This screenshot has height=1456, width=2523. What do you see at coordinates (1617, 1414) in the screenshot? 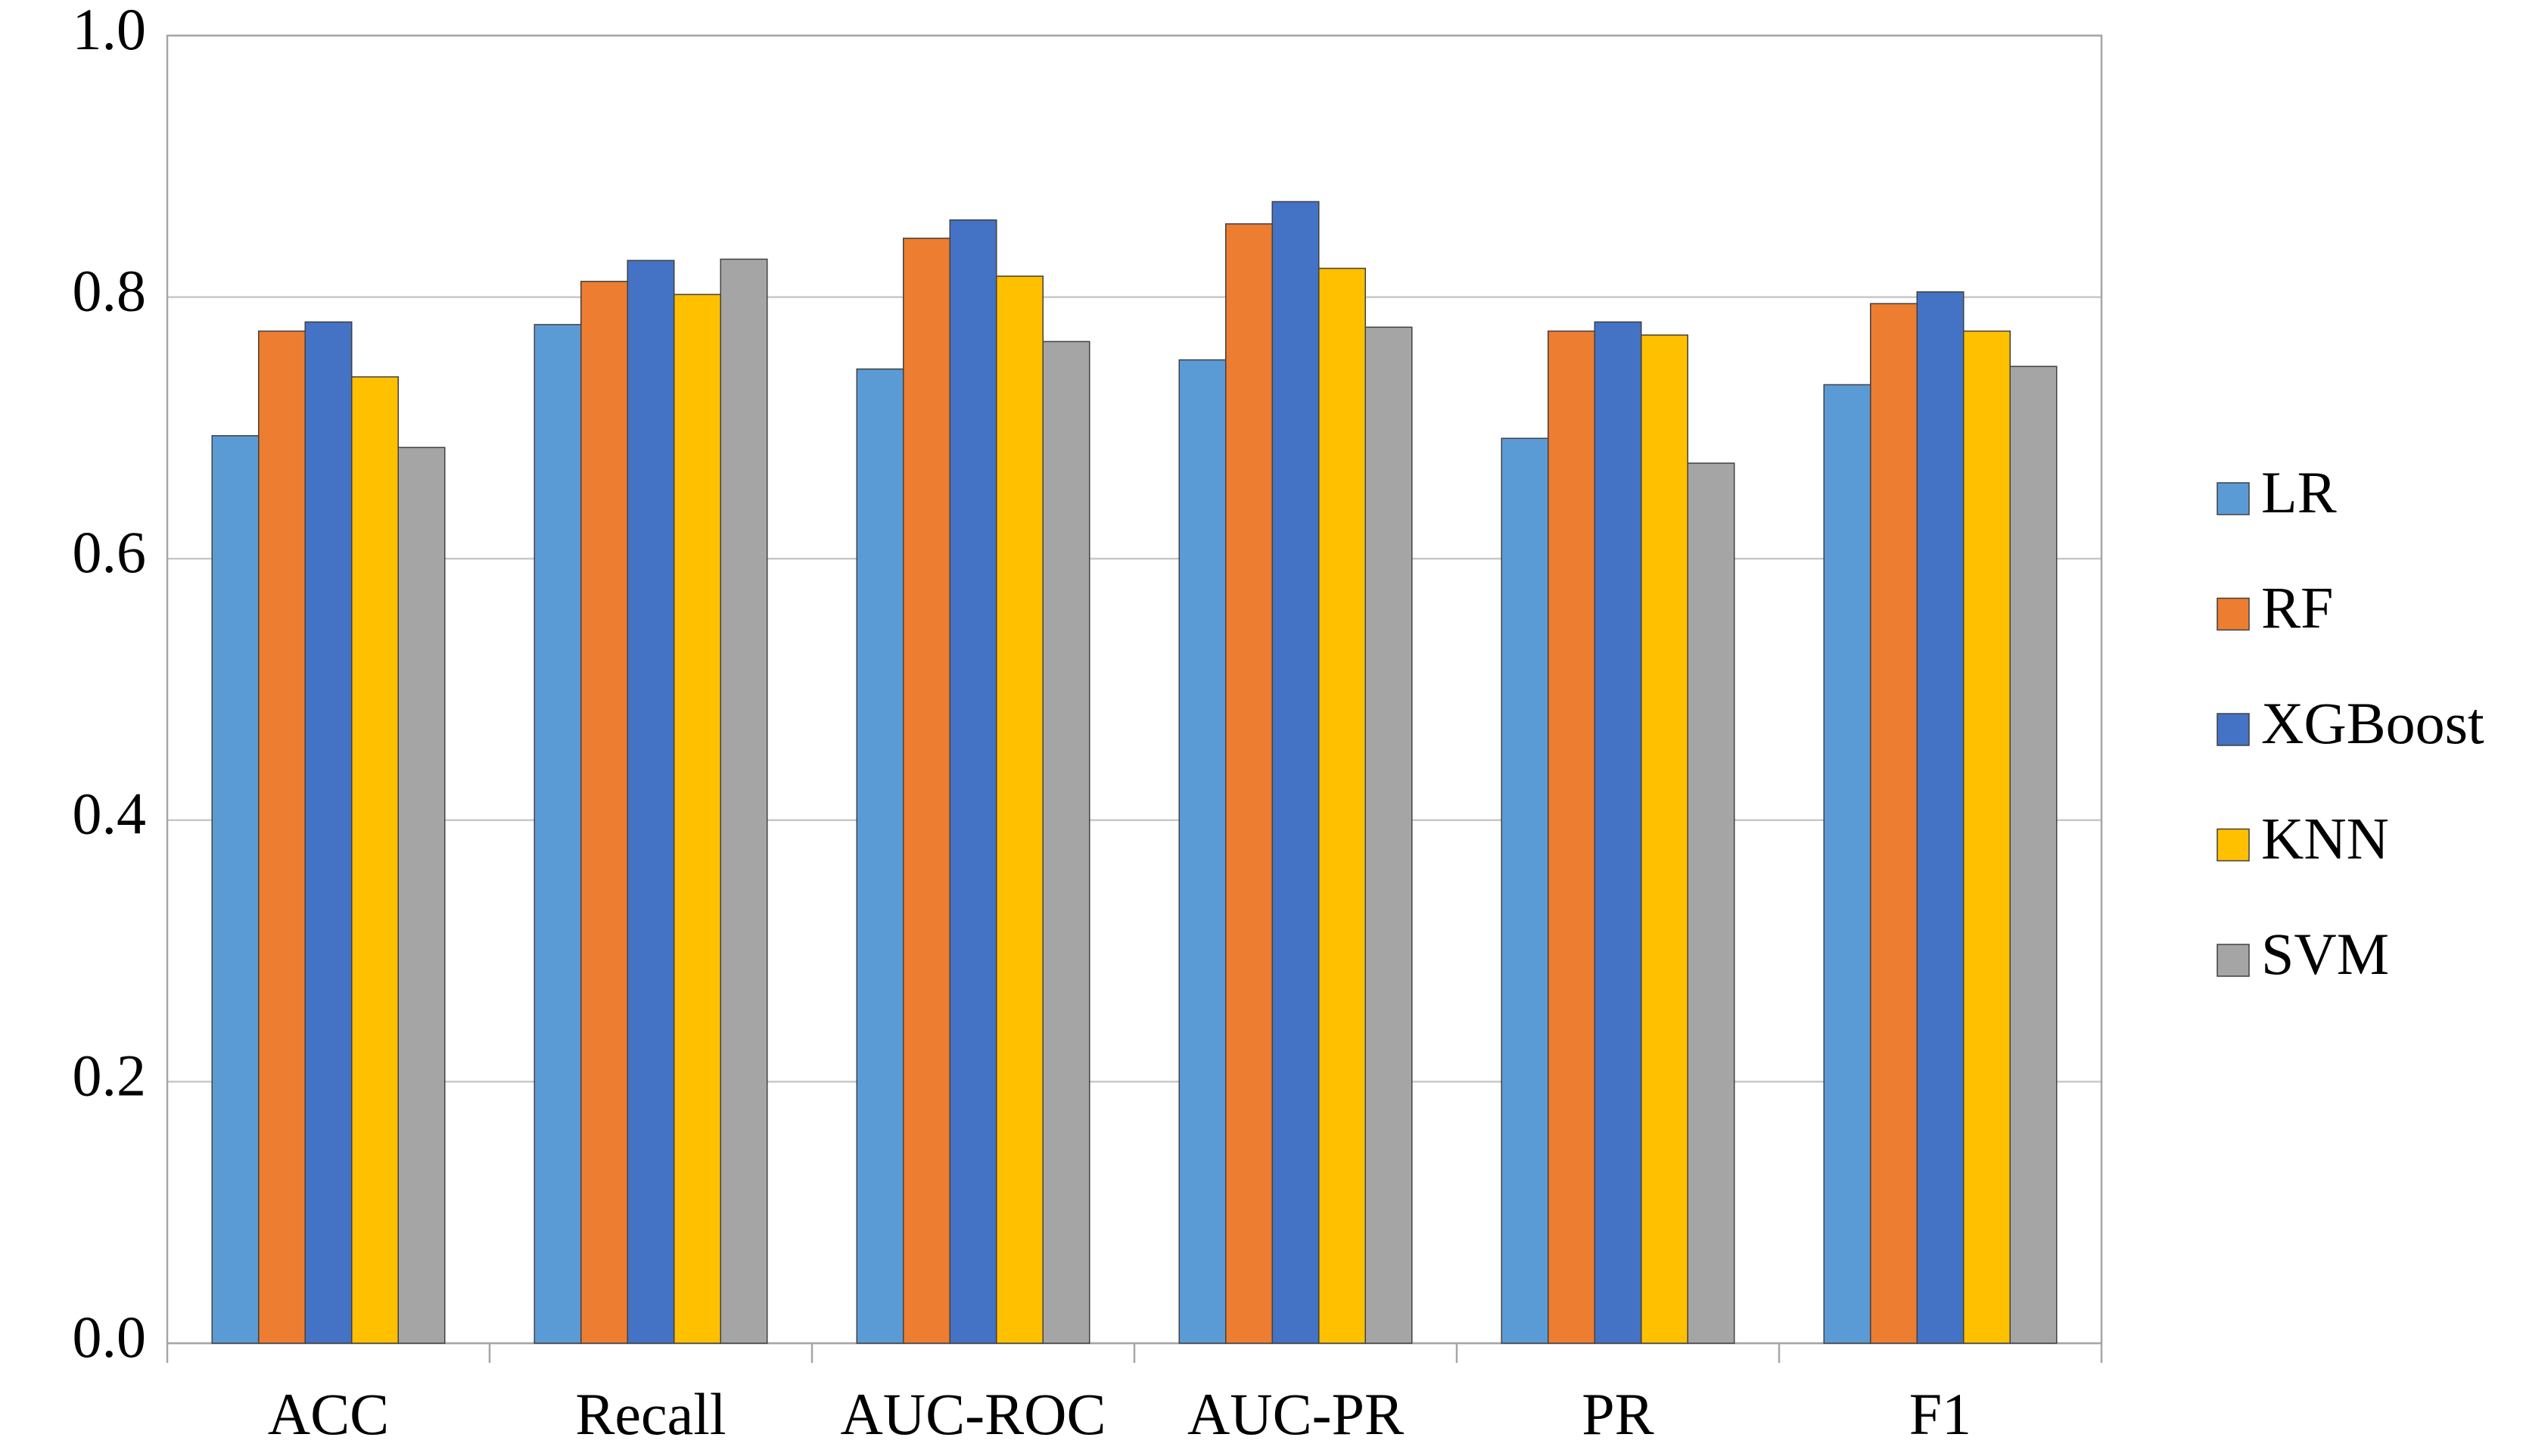
I see `x-tick-label: PR` at bounding box center [1617, 1414].